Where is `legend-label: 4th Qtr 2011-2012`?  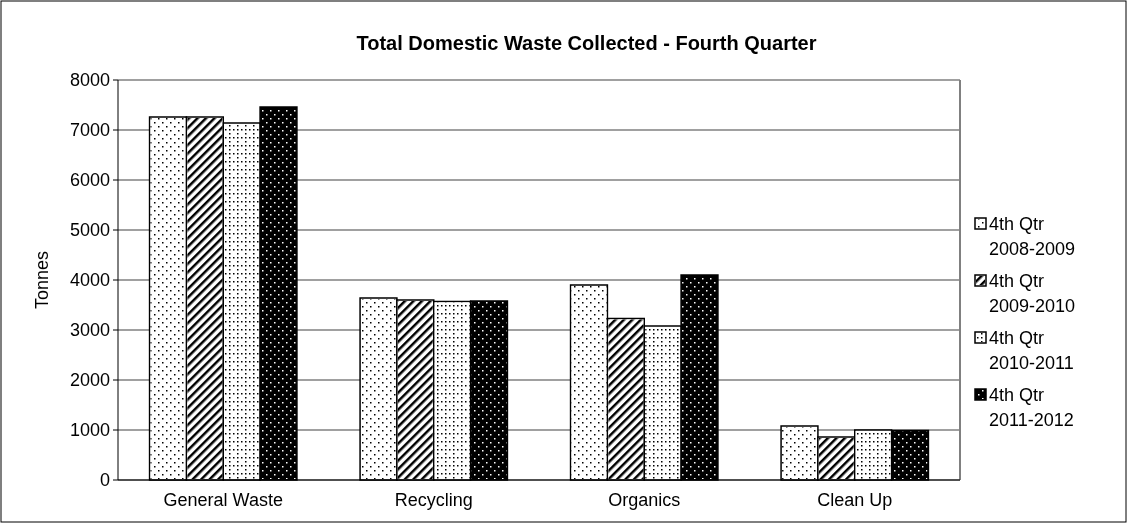 legend-label: 4th Qtr 2011-2012 is located at coordinates (1031, 407).